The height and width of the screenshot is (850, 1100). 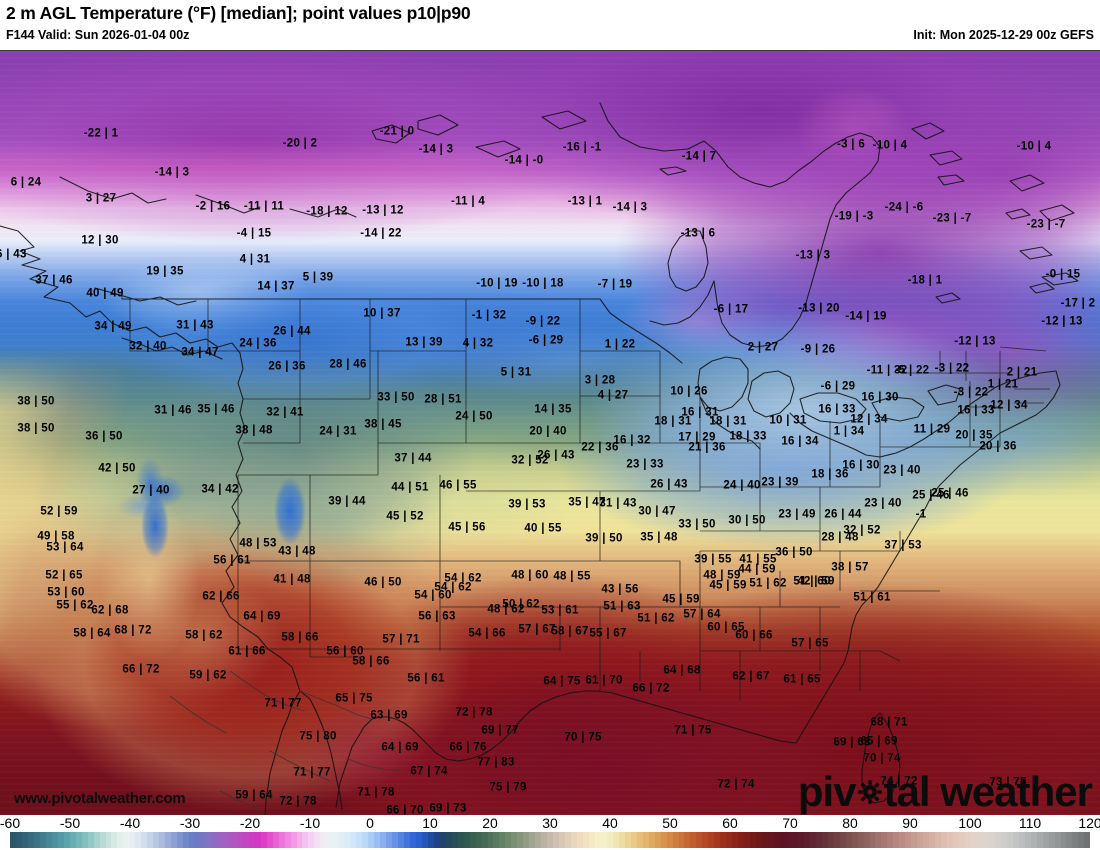 I want to click on point-value-label: 71 | 77, so click(x=312, y=772).